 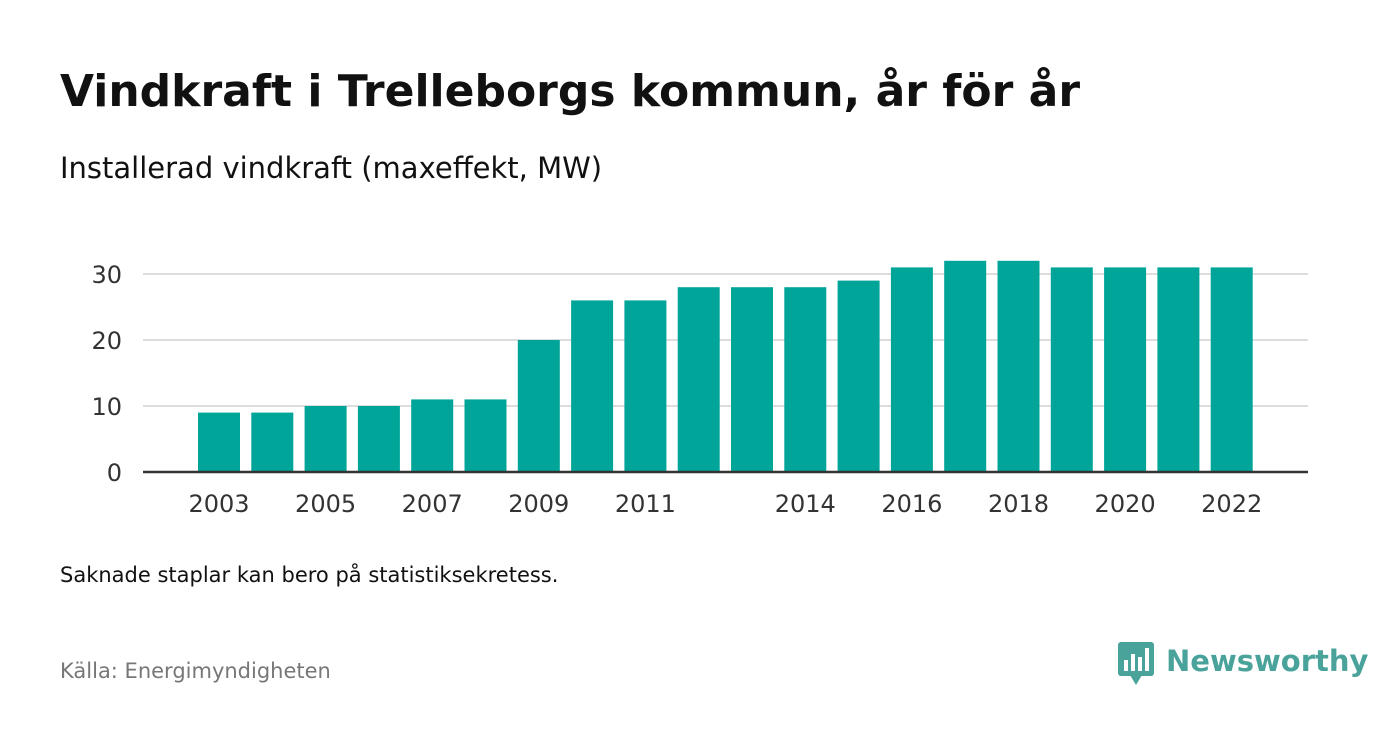 I want to click on bar-2012, so click(x=698, y=379).